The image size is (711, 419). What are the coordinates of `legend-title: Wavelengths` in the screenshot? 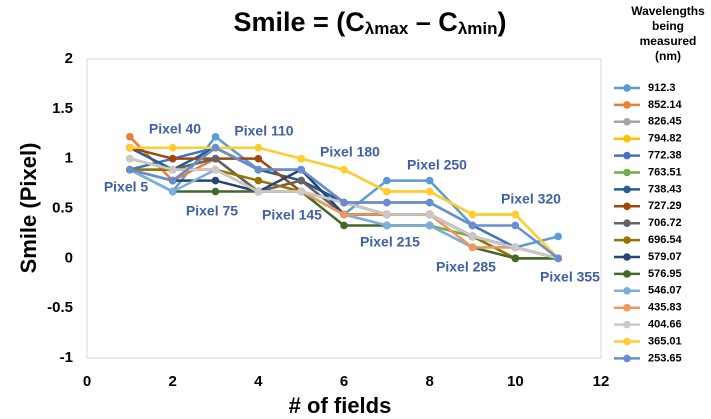 It's located at (668, 11).